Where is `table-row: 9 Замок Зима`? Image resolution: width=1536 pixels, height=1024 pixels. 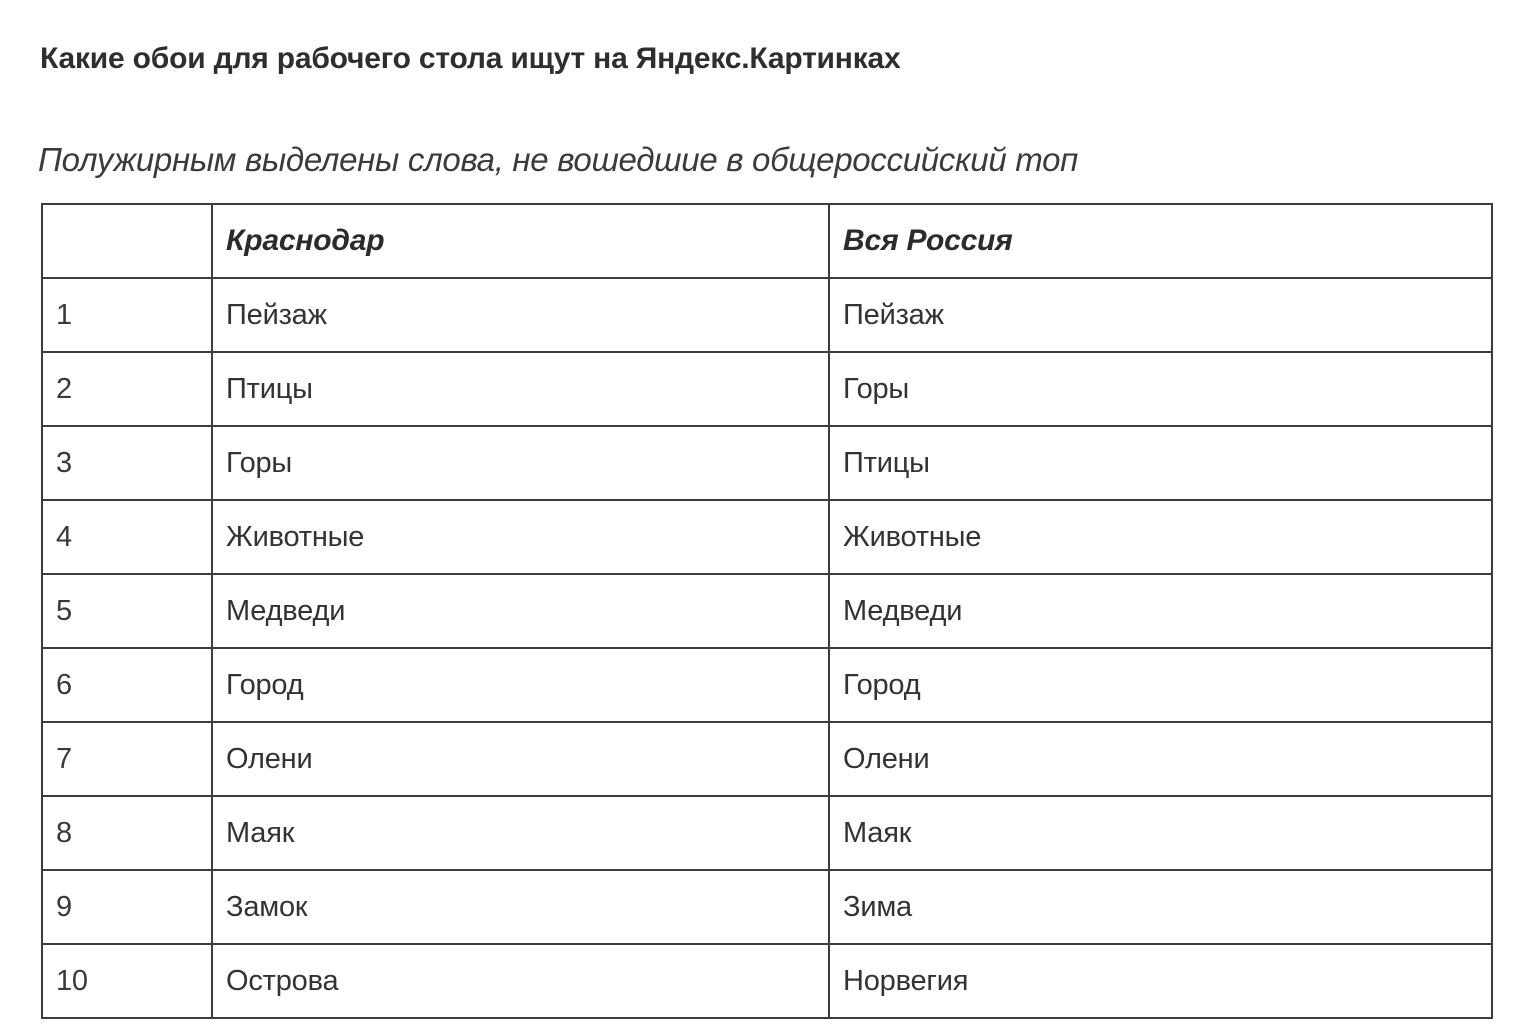
table-row: 9 Замок Зима is located at coordinates (767, 907).